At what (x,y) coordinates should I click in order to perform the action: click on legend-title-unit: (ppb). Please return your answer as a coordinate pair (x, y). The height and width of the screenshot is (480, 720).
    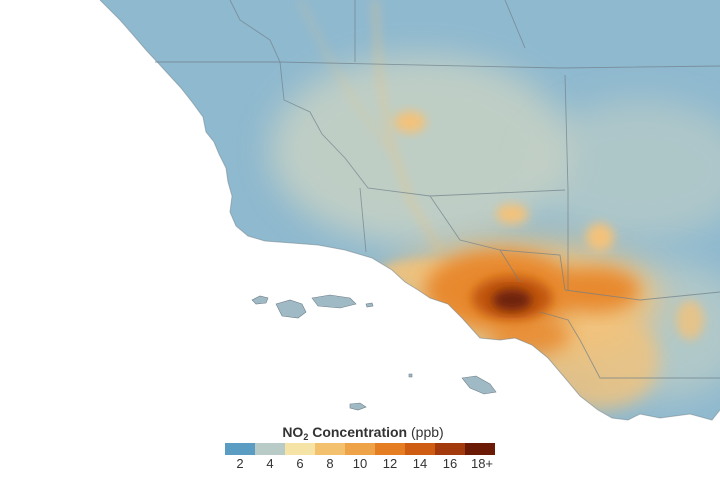
    Looking at the image, I should click on (427, 432).